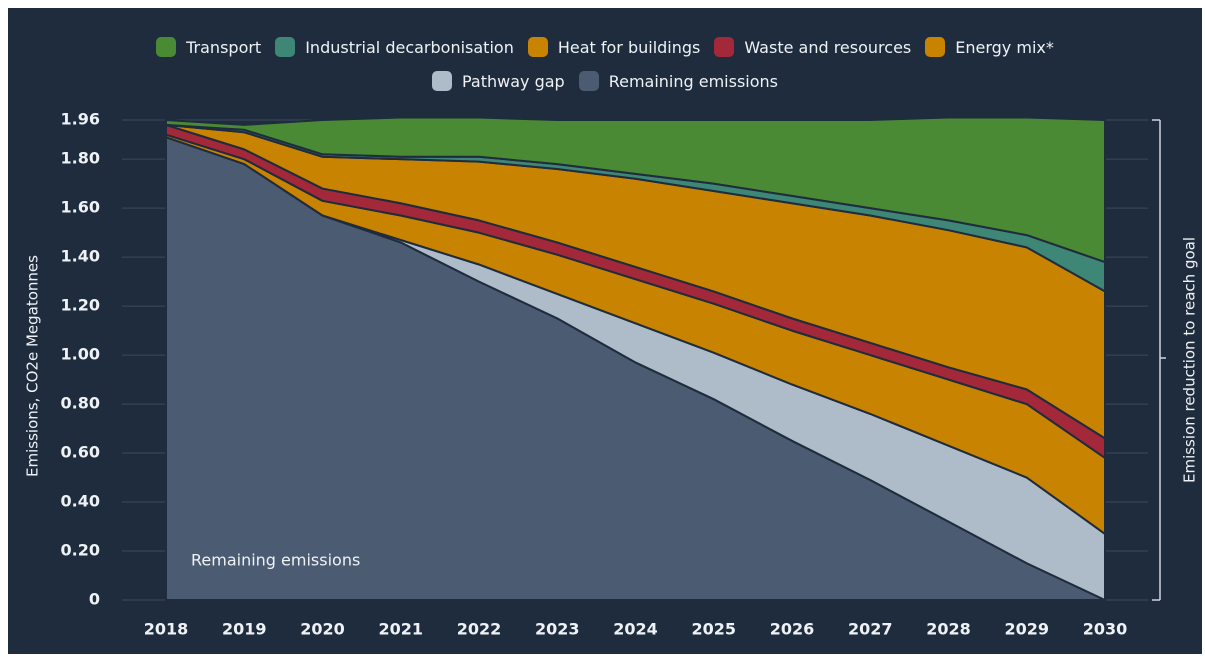  I want to click on legend-label: Industrial decarbonisation, so click(409, 47).